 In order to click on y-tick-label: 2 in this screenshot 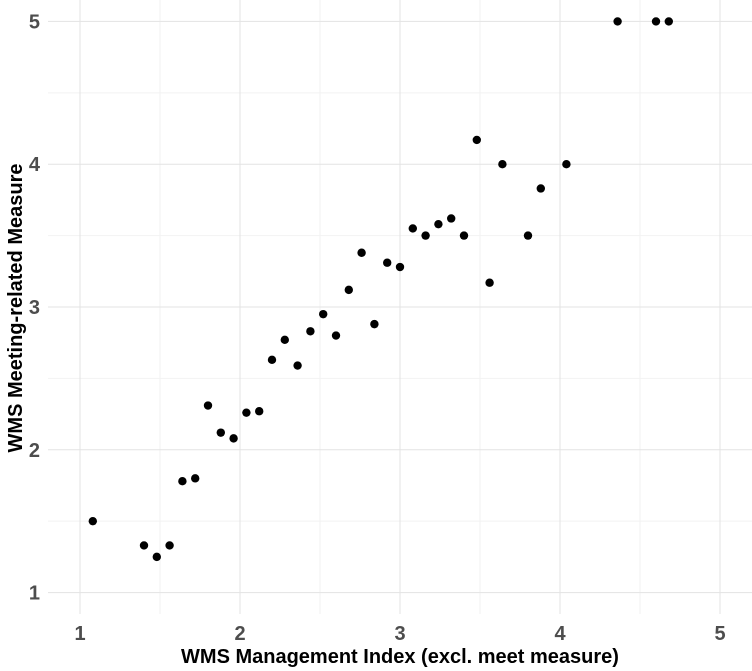, I will do `click(34, 451)`.